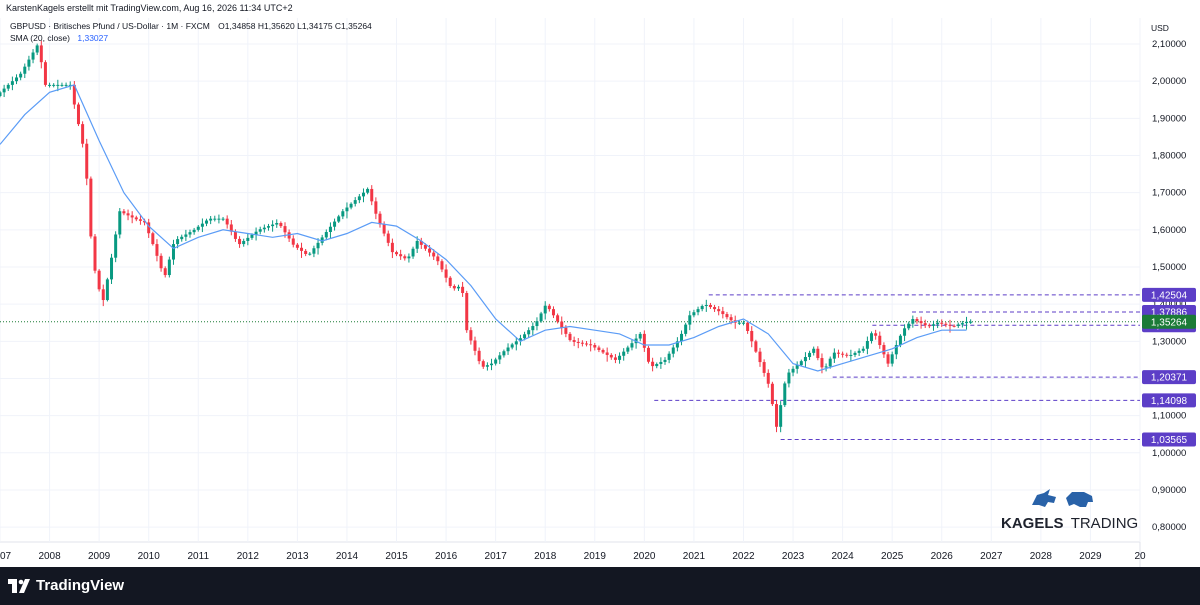  I want to click on level-label: 1,37886, so click(1169, 313).